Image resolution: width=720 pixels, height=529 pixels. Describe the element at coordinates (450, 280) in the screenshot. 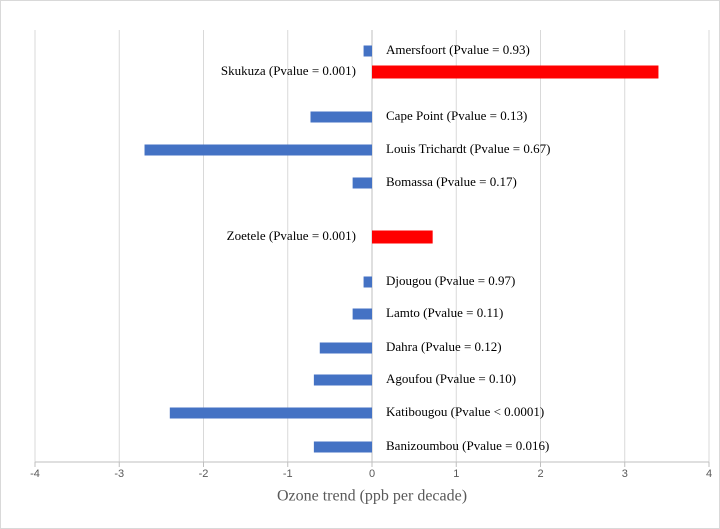

I see `category-label: Djougou (Pvalue = 0.97)` at that location.